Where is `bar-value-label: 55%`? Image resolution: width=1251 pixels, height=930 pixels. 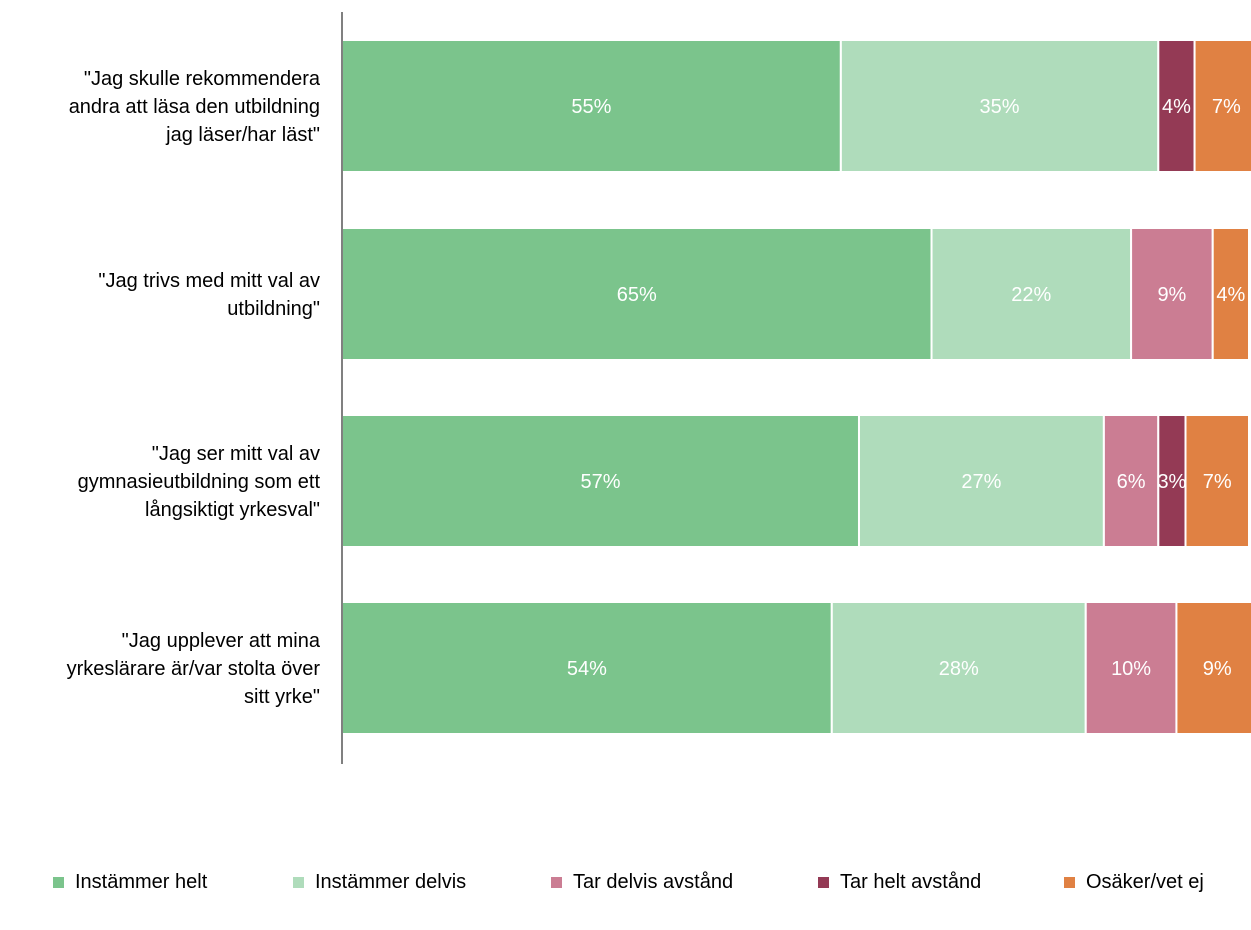 bar-value-label: 55% is located at coordinates (591, 107).